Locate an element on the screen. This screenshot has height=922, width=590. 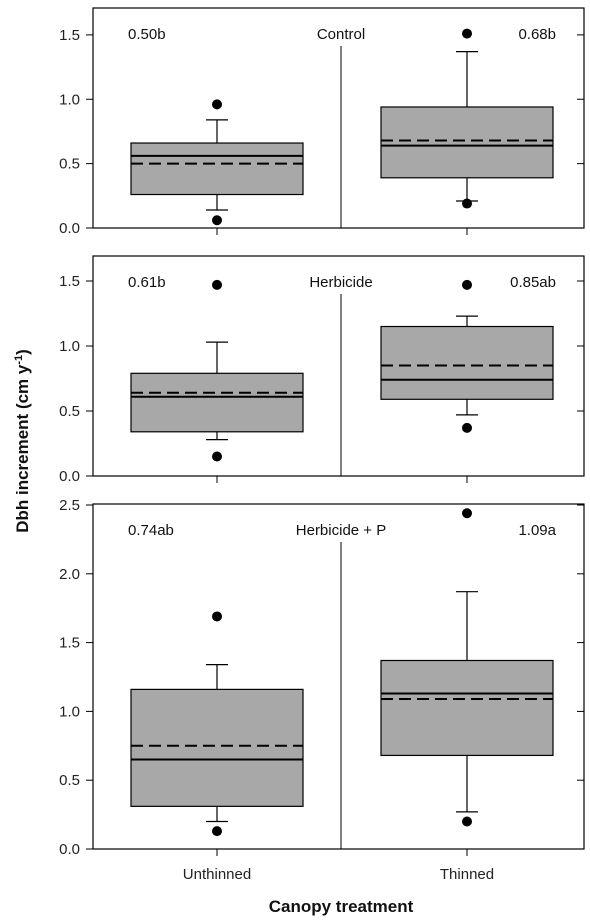
panel-title: Herbicide + P is located at coordinates (341, 530).